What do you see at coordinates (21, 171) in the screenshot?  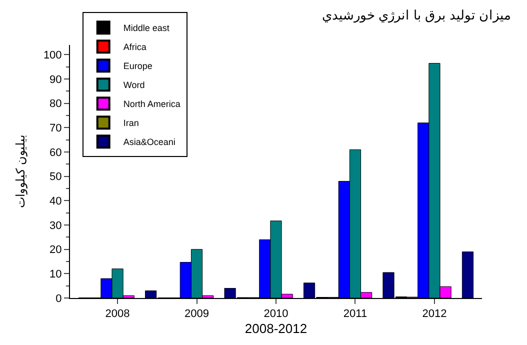 I see `y-axis-title: بيليون كيلووات` at bounding box center [21, 171].